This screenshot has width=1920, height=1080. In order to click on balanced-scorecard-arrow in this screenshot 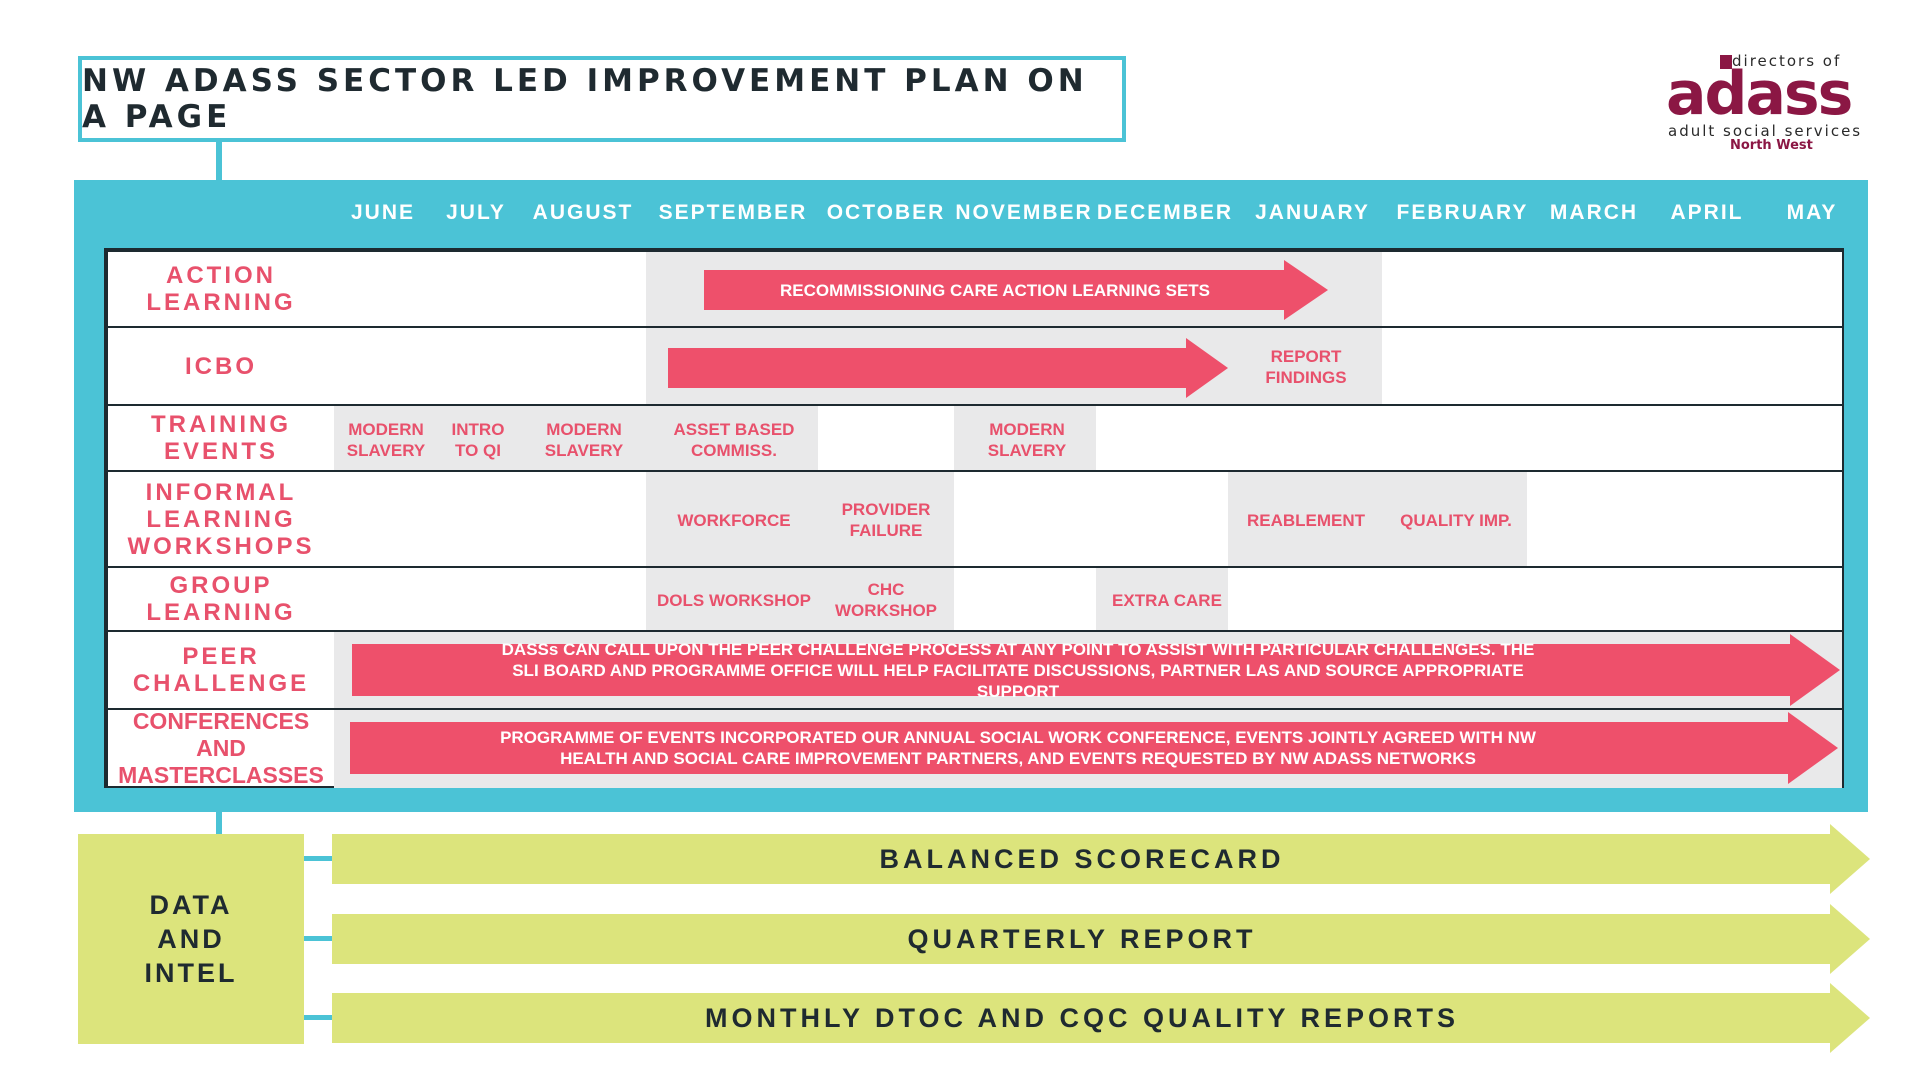, I will do `click(1082, 859)`.